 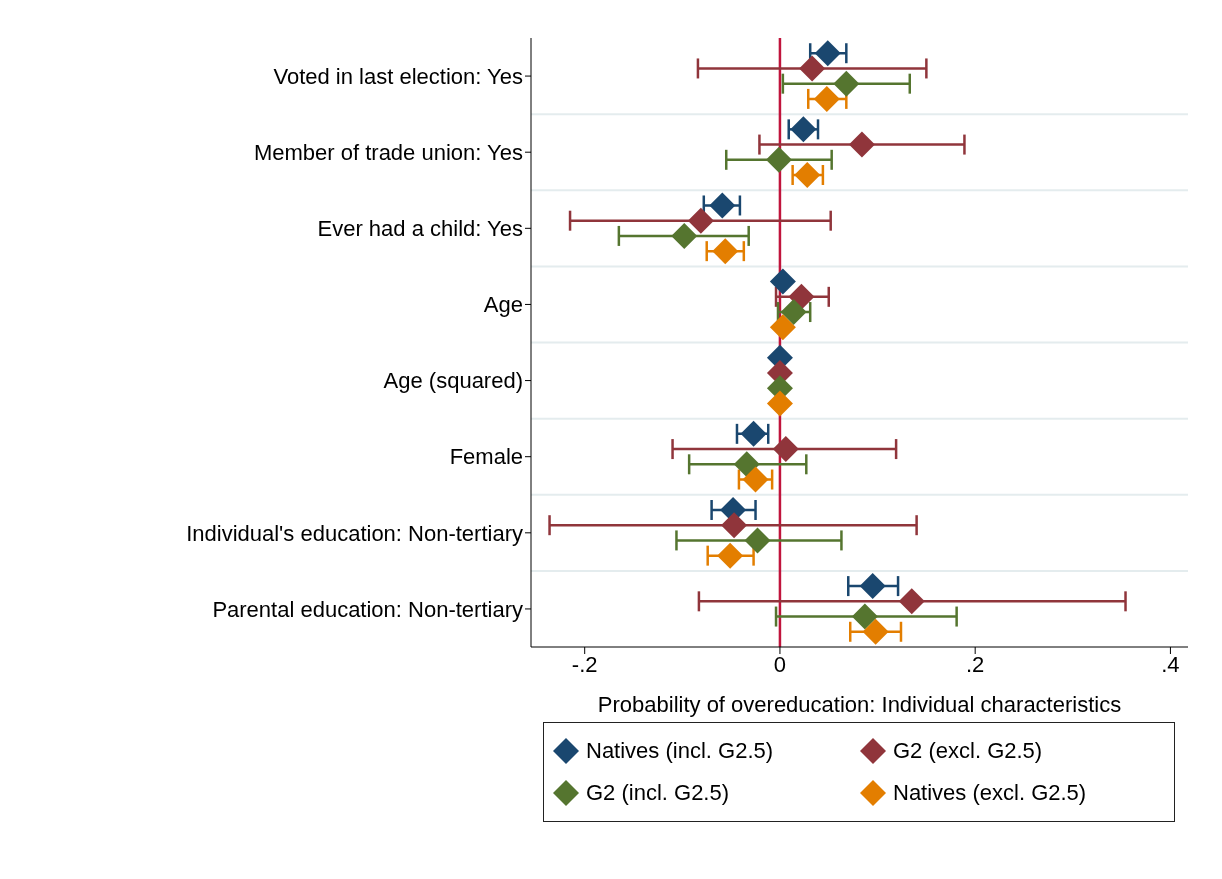 I want to click on legend-label: G2 (excl. G2.5), so click(x=968, y=751).